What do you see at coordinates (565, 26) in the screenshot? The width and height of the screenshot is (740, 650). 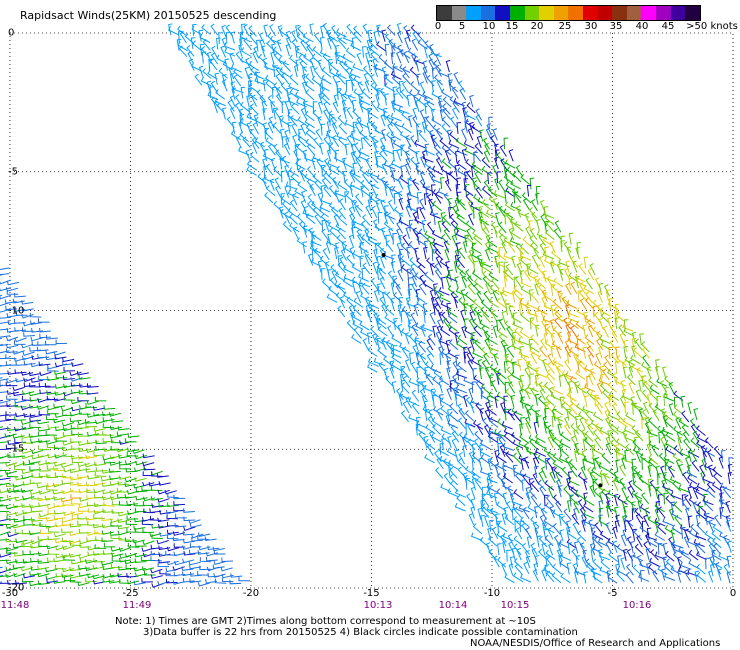 I see `colorbar-label: 25` at bounding box center [565, 26].